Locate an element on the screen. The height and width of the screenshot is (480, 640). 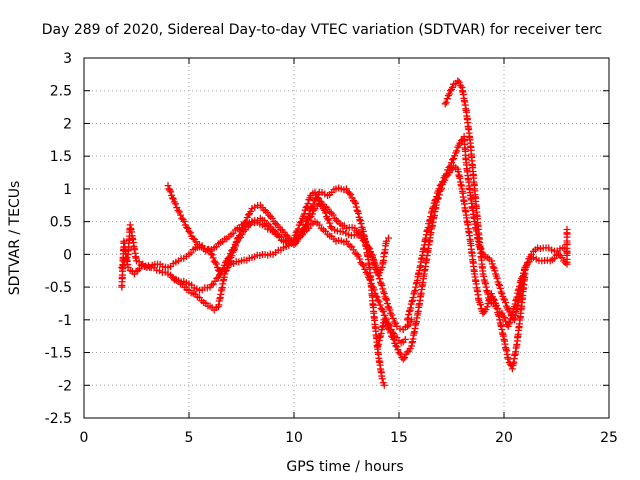
y-tick-label: 0 is located at coordinates (67, 255).